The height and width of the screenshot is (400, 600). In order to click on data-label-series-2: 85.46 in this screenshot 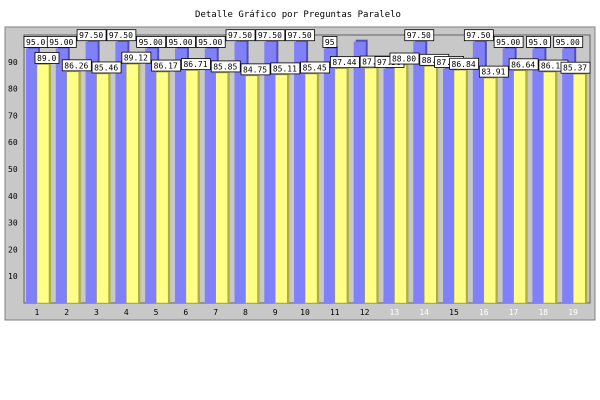, I will do `click(106, 67)`.